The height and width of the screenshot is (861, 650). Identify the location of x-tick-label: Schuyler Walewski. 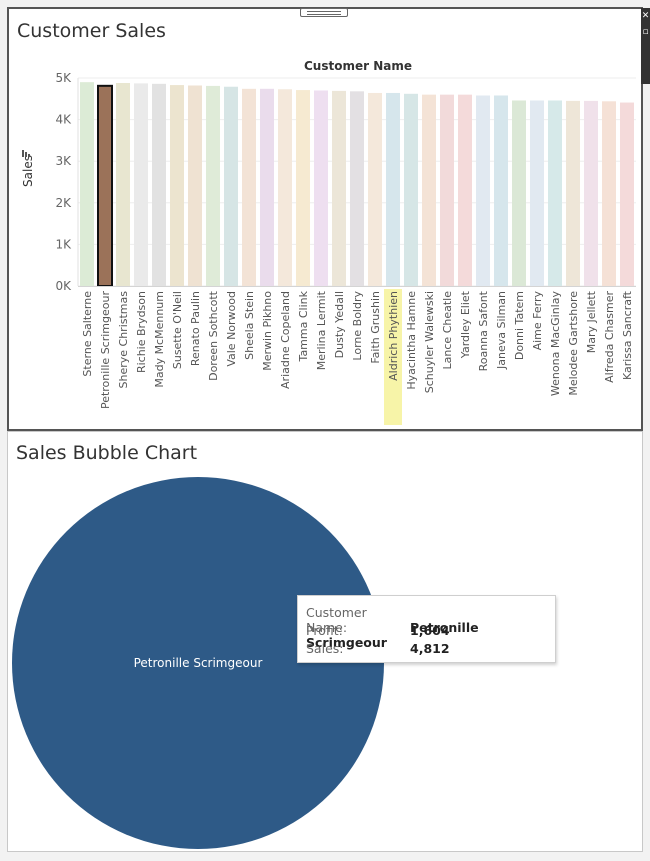
(429, 342).